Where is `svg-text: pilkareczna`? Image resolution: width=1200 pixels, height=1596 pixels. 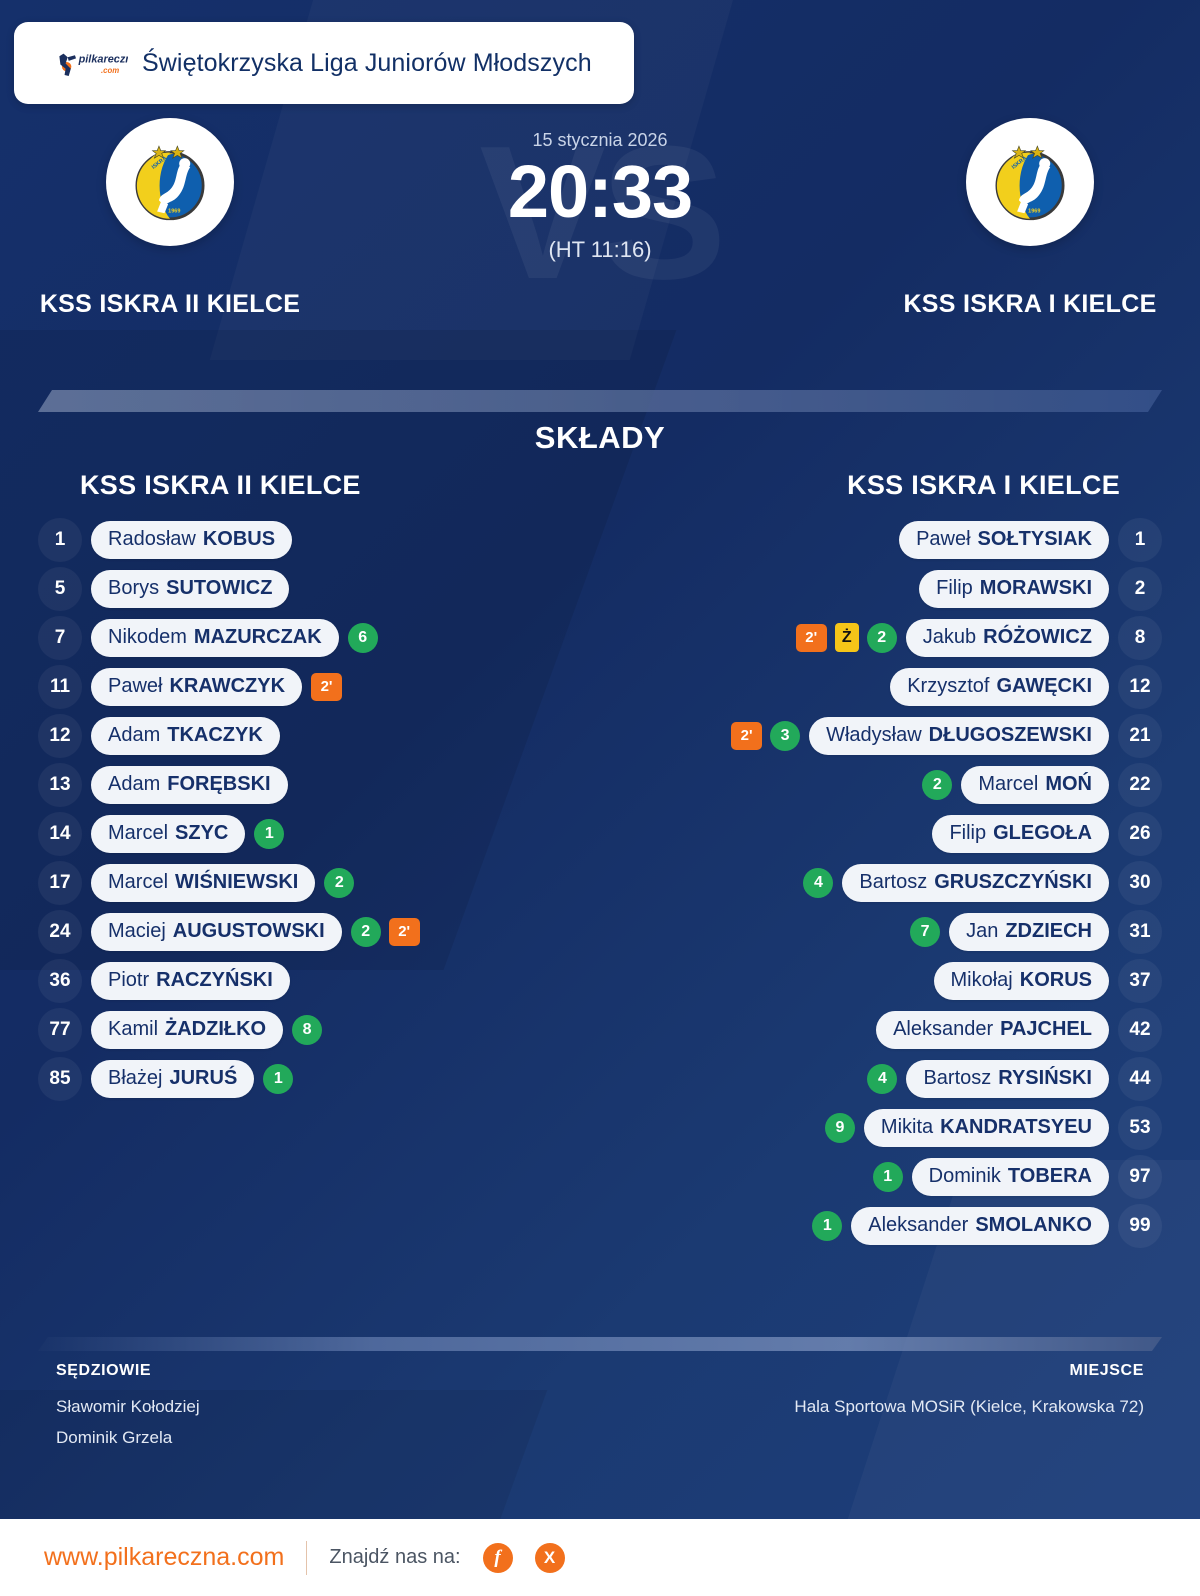 svg-text: pilkareczna is located at coordinates (103, 59).